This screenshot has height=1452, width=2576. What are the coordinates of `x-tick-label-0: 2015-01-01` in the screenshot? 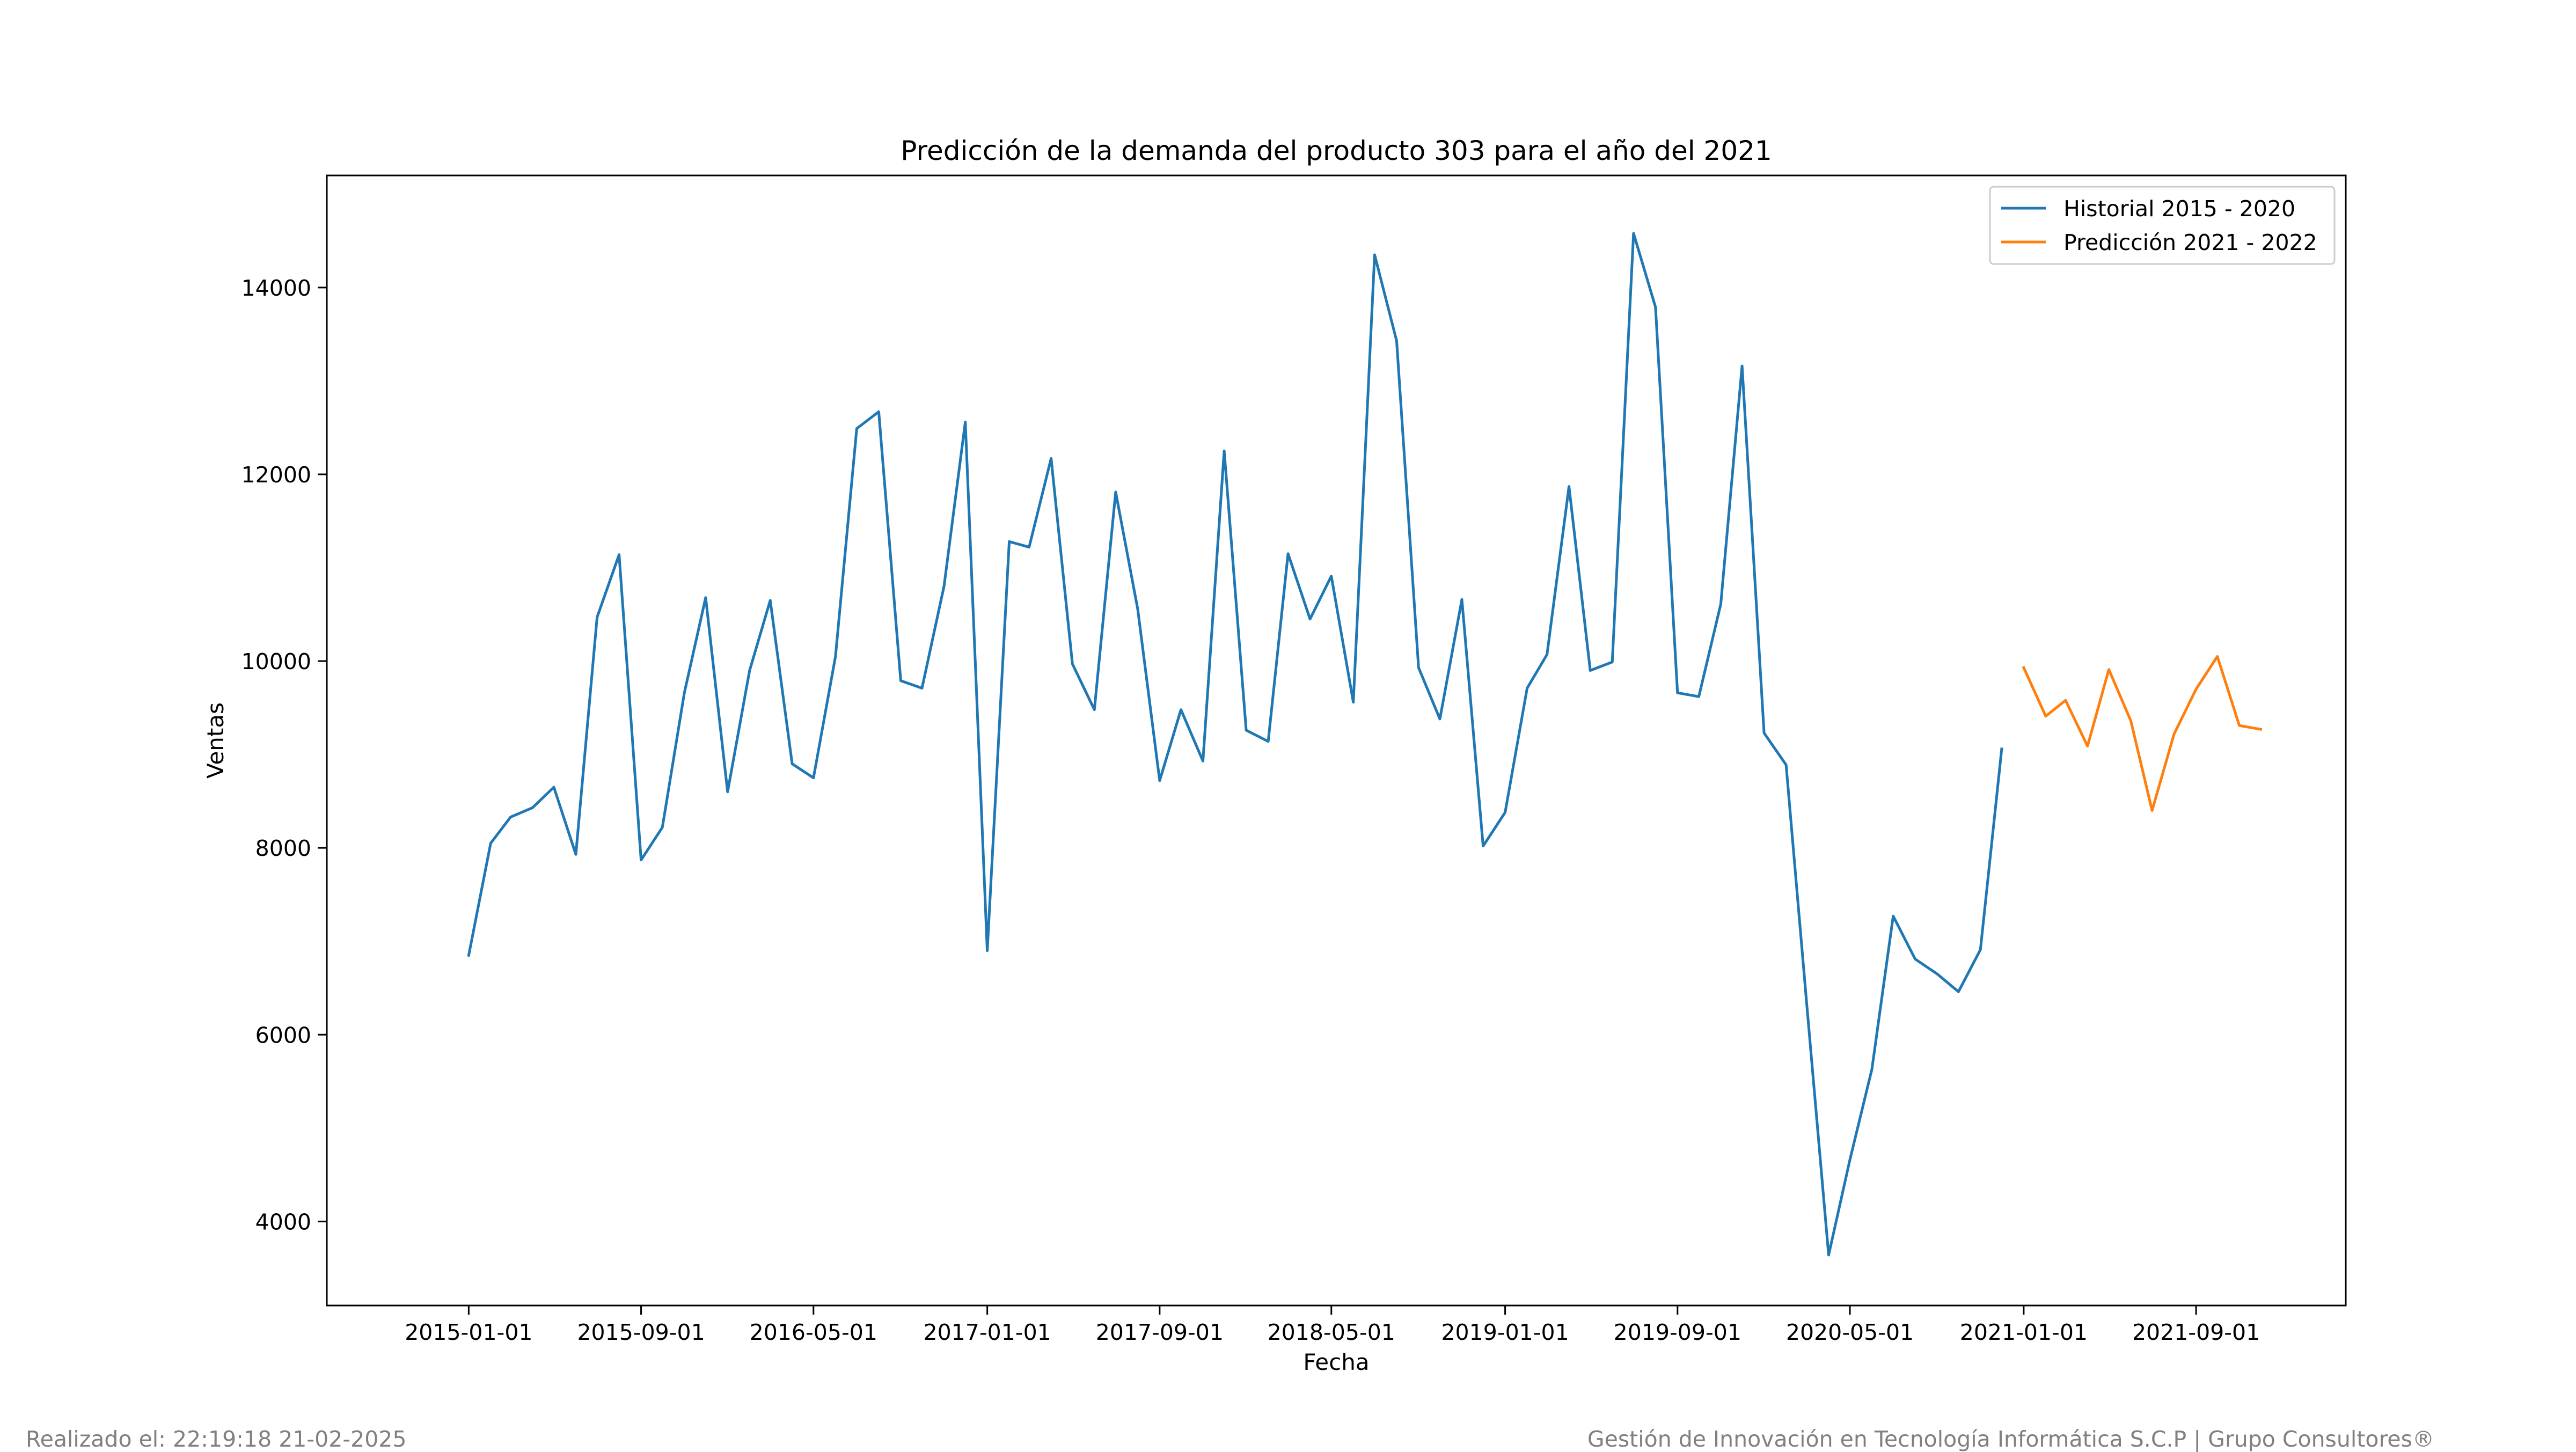 It's located at (468, 1332).